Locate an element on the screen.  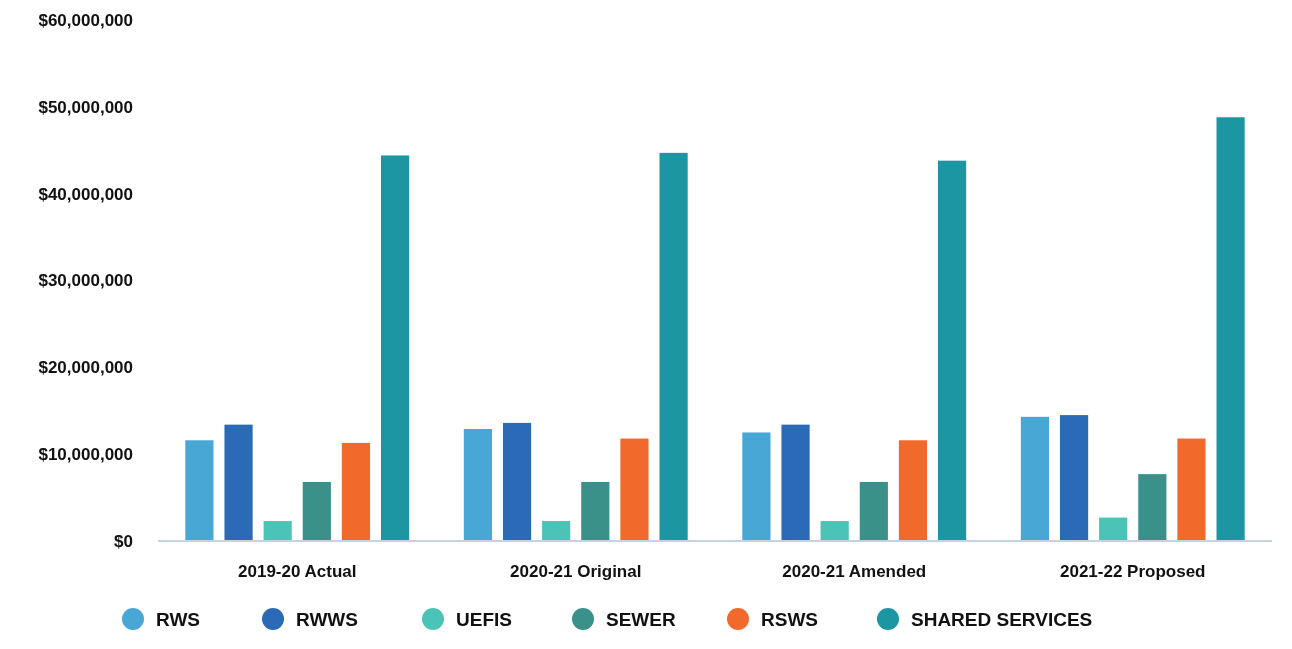
legend-label: SEWER is located at coordinates (641, 619).